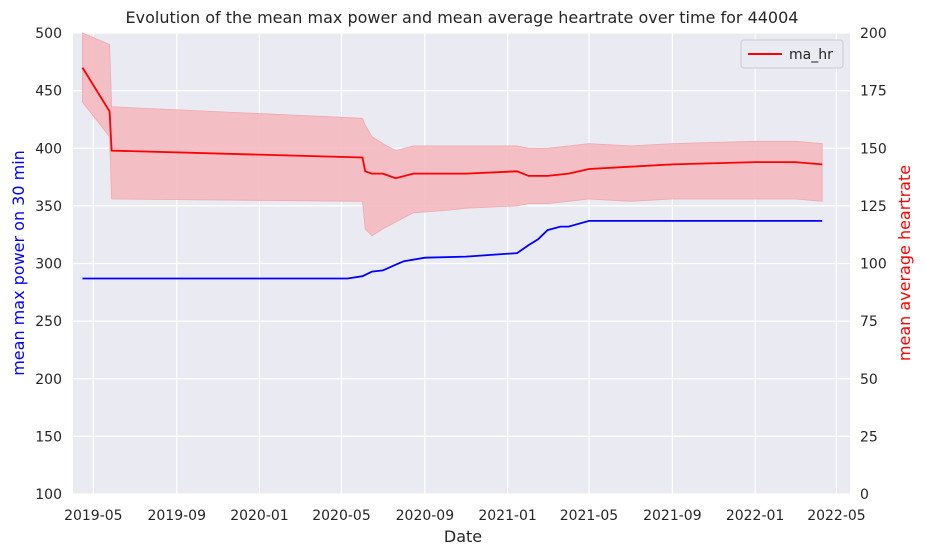 The height and width of the screenshot is (560, 926). What do you see at coordinates (48, 380) in the screenshot?
I see `y-left-tick-label: 200` at bounding box center [48, 380].